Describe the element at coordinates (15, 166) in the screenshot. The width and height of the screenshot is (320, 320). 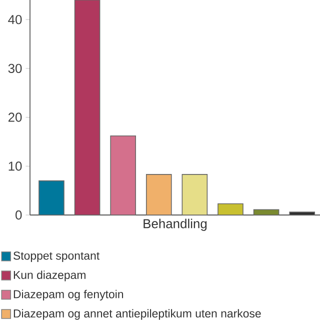
I see `y-tick-label: 10` at that location.